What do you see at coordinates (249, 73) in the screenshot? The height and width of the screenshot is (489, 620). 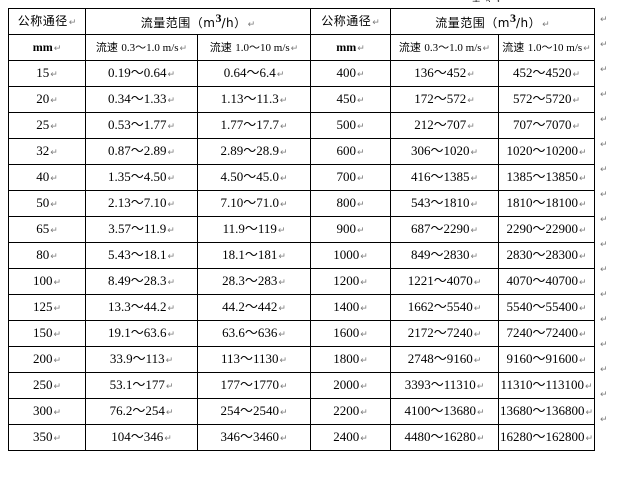 I see `cell-value: 0.64～6.4` at bounding box center [249, 73].